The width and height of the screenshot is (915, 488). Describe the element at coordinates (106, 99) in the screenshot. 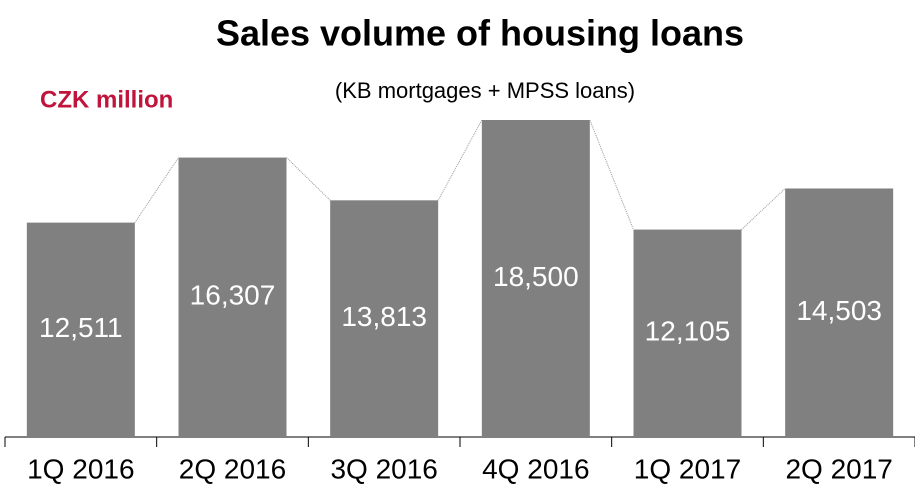

I see `unit-label: CZK million` at that location.